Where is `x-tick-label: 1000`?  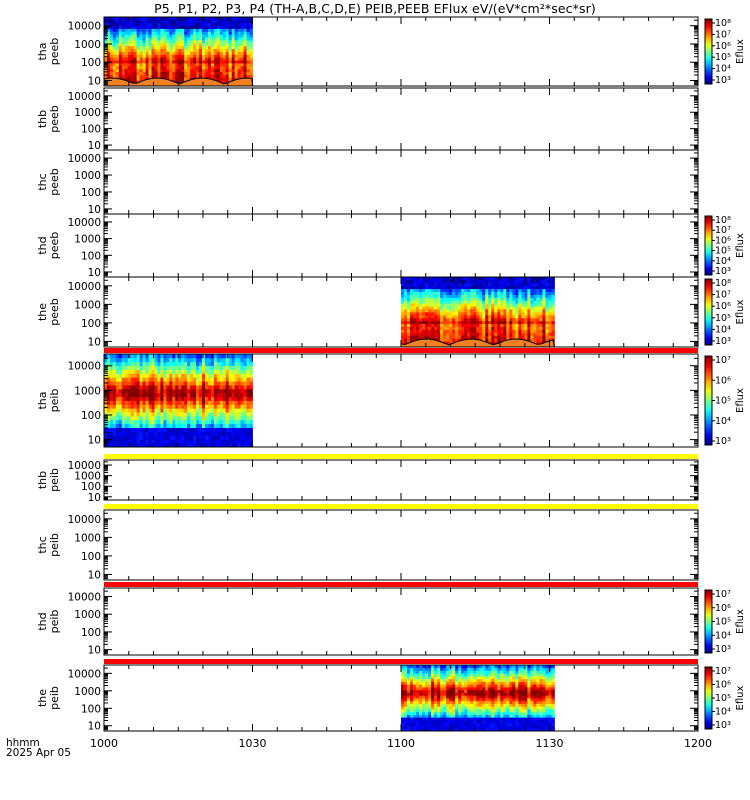
x-tick-label: 1000 is located at coordinates (104, 743).